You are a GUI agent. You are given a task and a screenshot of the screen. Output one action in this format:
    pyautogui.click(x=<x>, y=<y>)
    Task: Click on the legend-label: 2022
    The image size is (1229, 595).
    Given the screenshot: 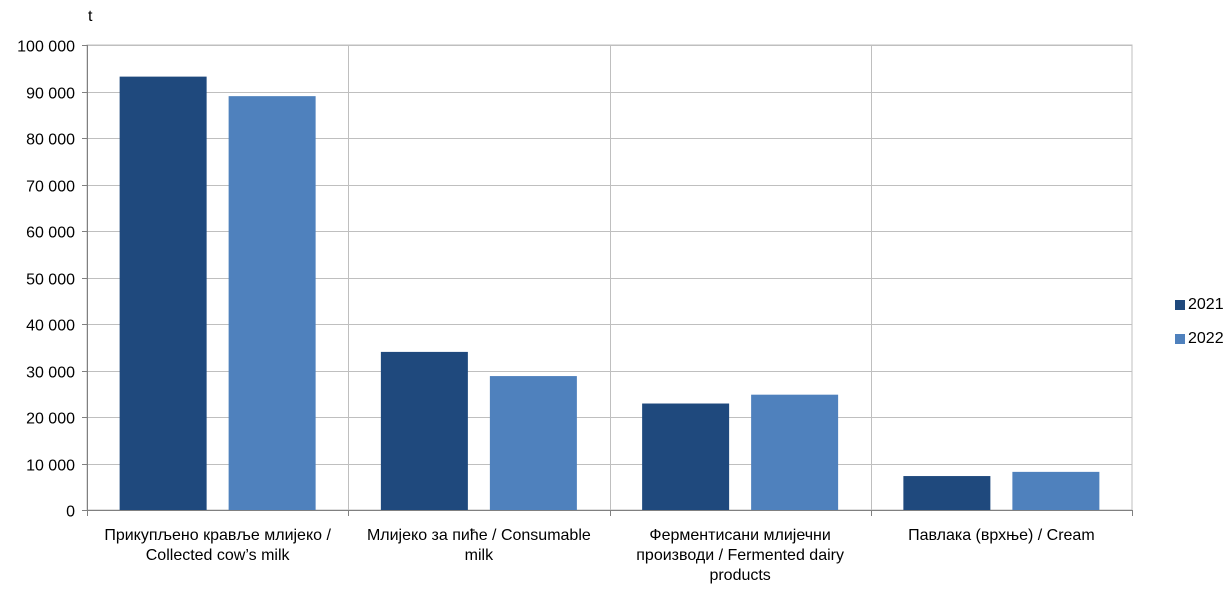 What is the action you would take?
    pyautogui.click(x=1206, y=338)
    